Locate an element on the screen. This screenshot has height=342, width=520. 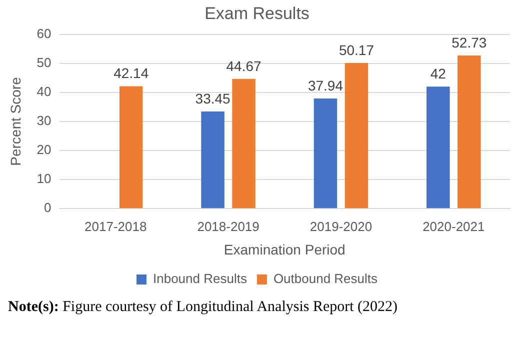
data-label: 42 is located at coordinates (438, 74).